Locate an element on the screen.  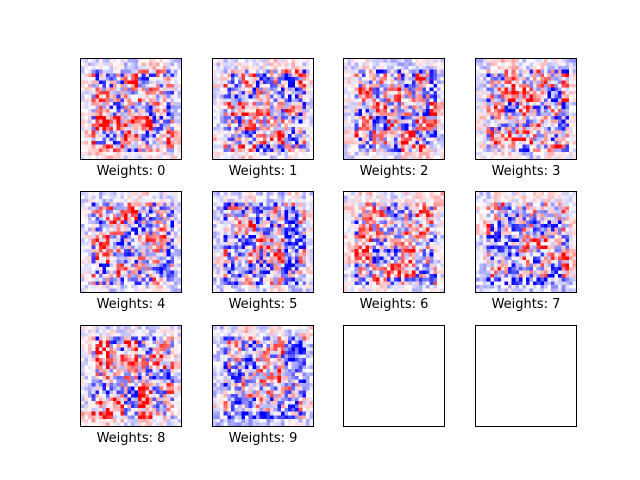
panel-label-5: Weights: 5 is located at coordinates (263, 304).